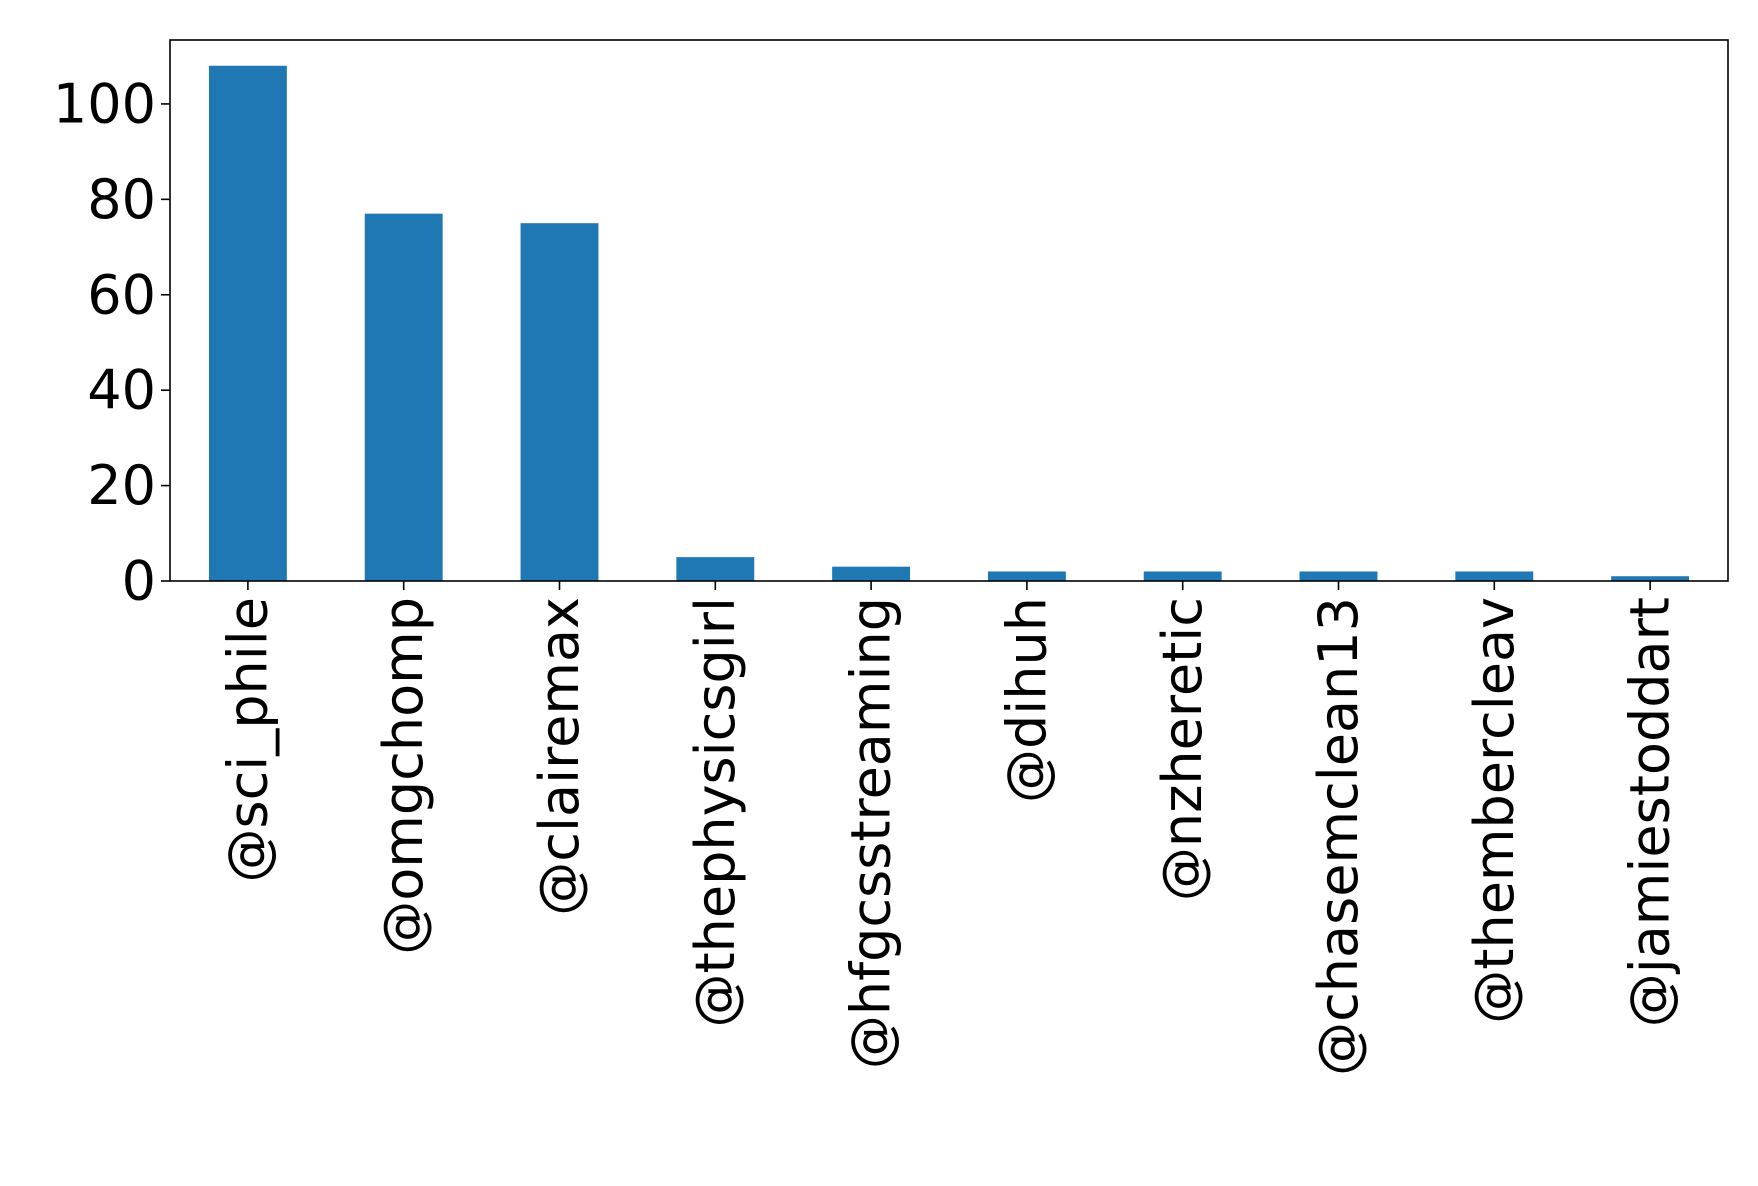 The width and height of the screenshot is (1758, 1186). Describe the element at coordinates (139, 581) in the screenshot. I see `y-tick-label: 0` at that location.